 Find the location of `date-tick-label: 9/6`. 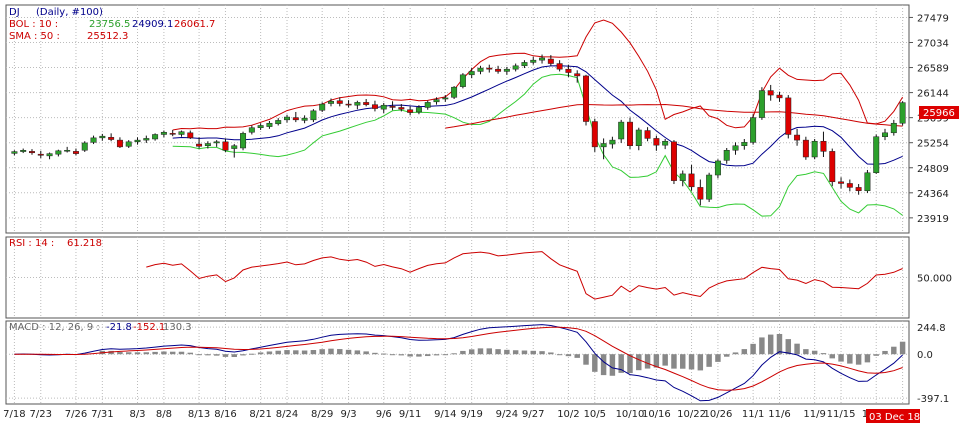

date-tick-label: 9/6 is located at coordinates (384, 414).